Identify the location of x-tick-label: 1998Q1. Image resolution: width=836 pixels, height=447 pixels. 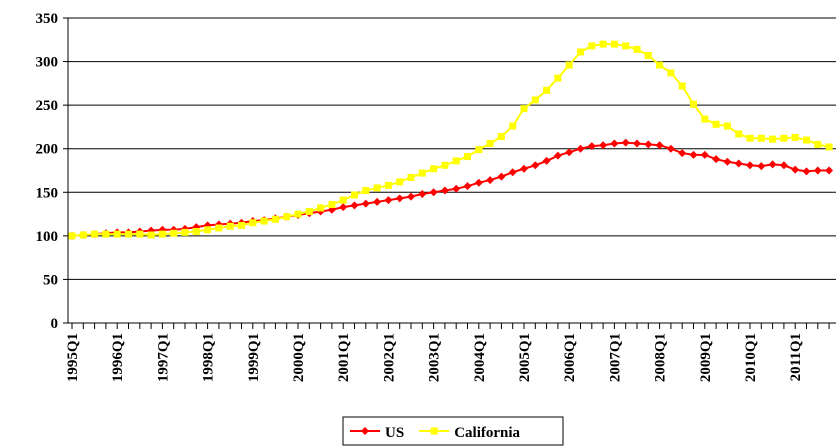
(209, 357).